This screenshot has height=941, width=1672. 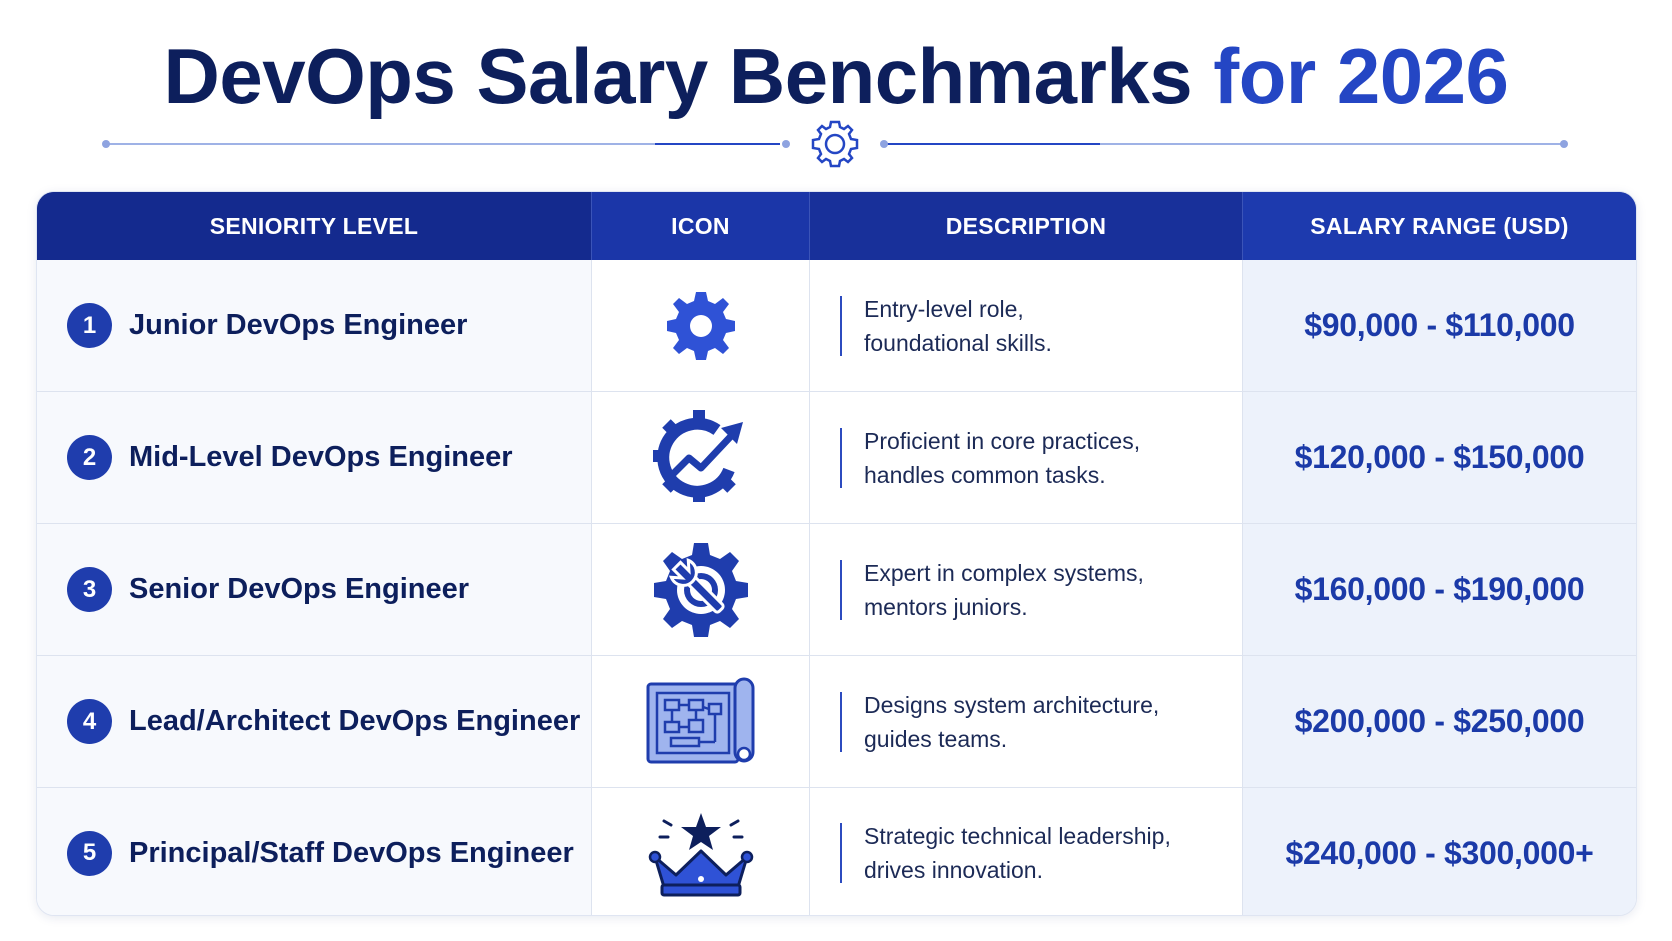 I want to click on salary-range: $160,000 - $190,000, so click(x=1439, y=589).